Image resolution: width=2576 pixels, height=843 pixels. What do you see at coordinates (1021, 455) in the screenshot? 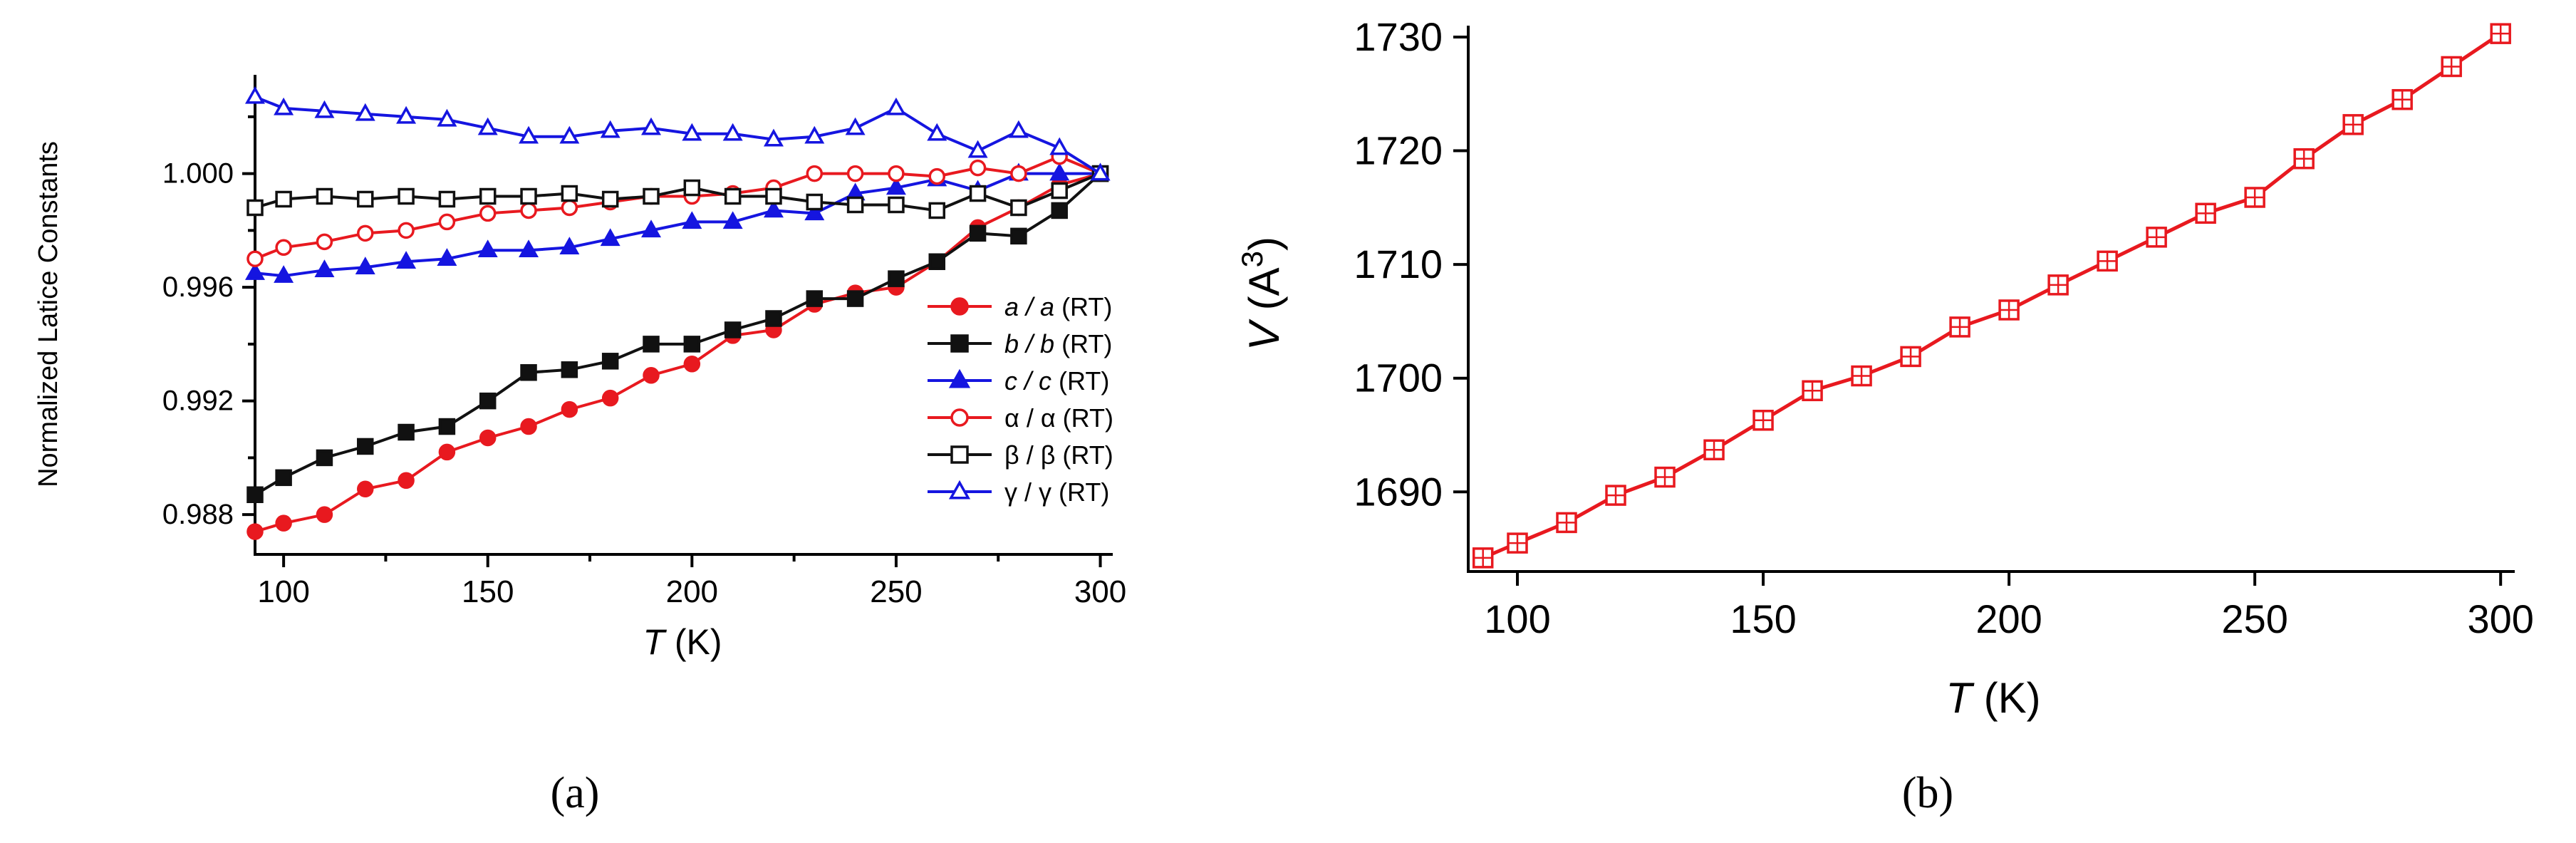
I see `chart-a-legend-item-beta: β / β (RT)` at bounding box center [1021, 455].